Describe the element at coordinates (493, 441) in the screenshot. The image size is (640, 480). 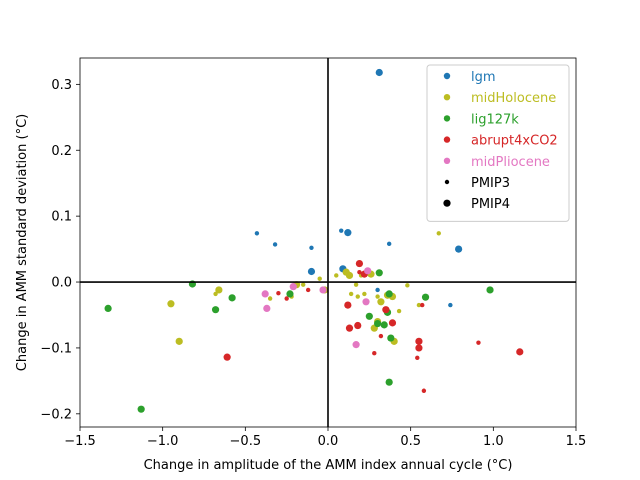
I see `x-tick-label: 1.0` at that location.